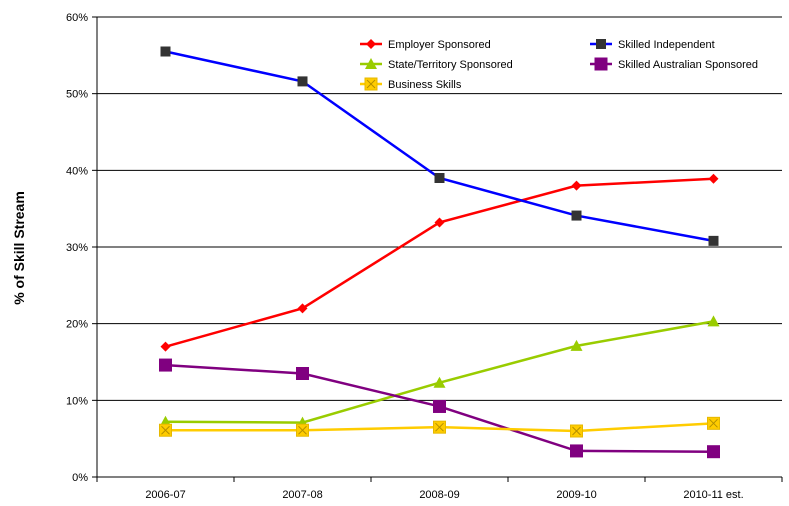 This screenshot has width=789, height=506. Describe the element at coordinates (77, 95) in the screenshot. I see `y-tick-label: 50%` at that location.